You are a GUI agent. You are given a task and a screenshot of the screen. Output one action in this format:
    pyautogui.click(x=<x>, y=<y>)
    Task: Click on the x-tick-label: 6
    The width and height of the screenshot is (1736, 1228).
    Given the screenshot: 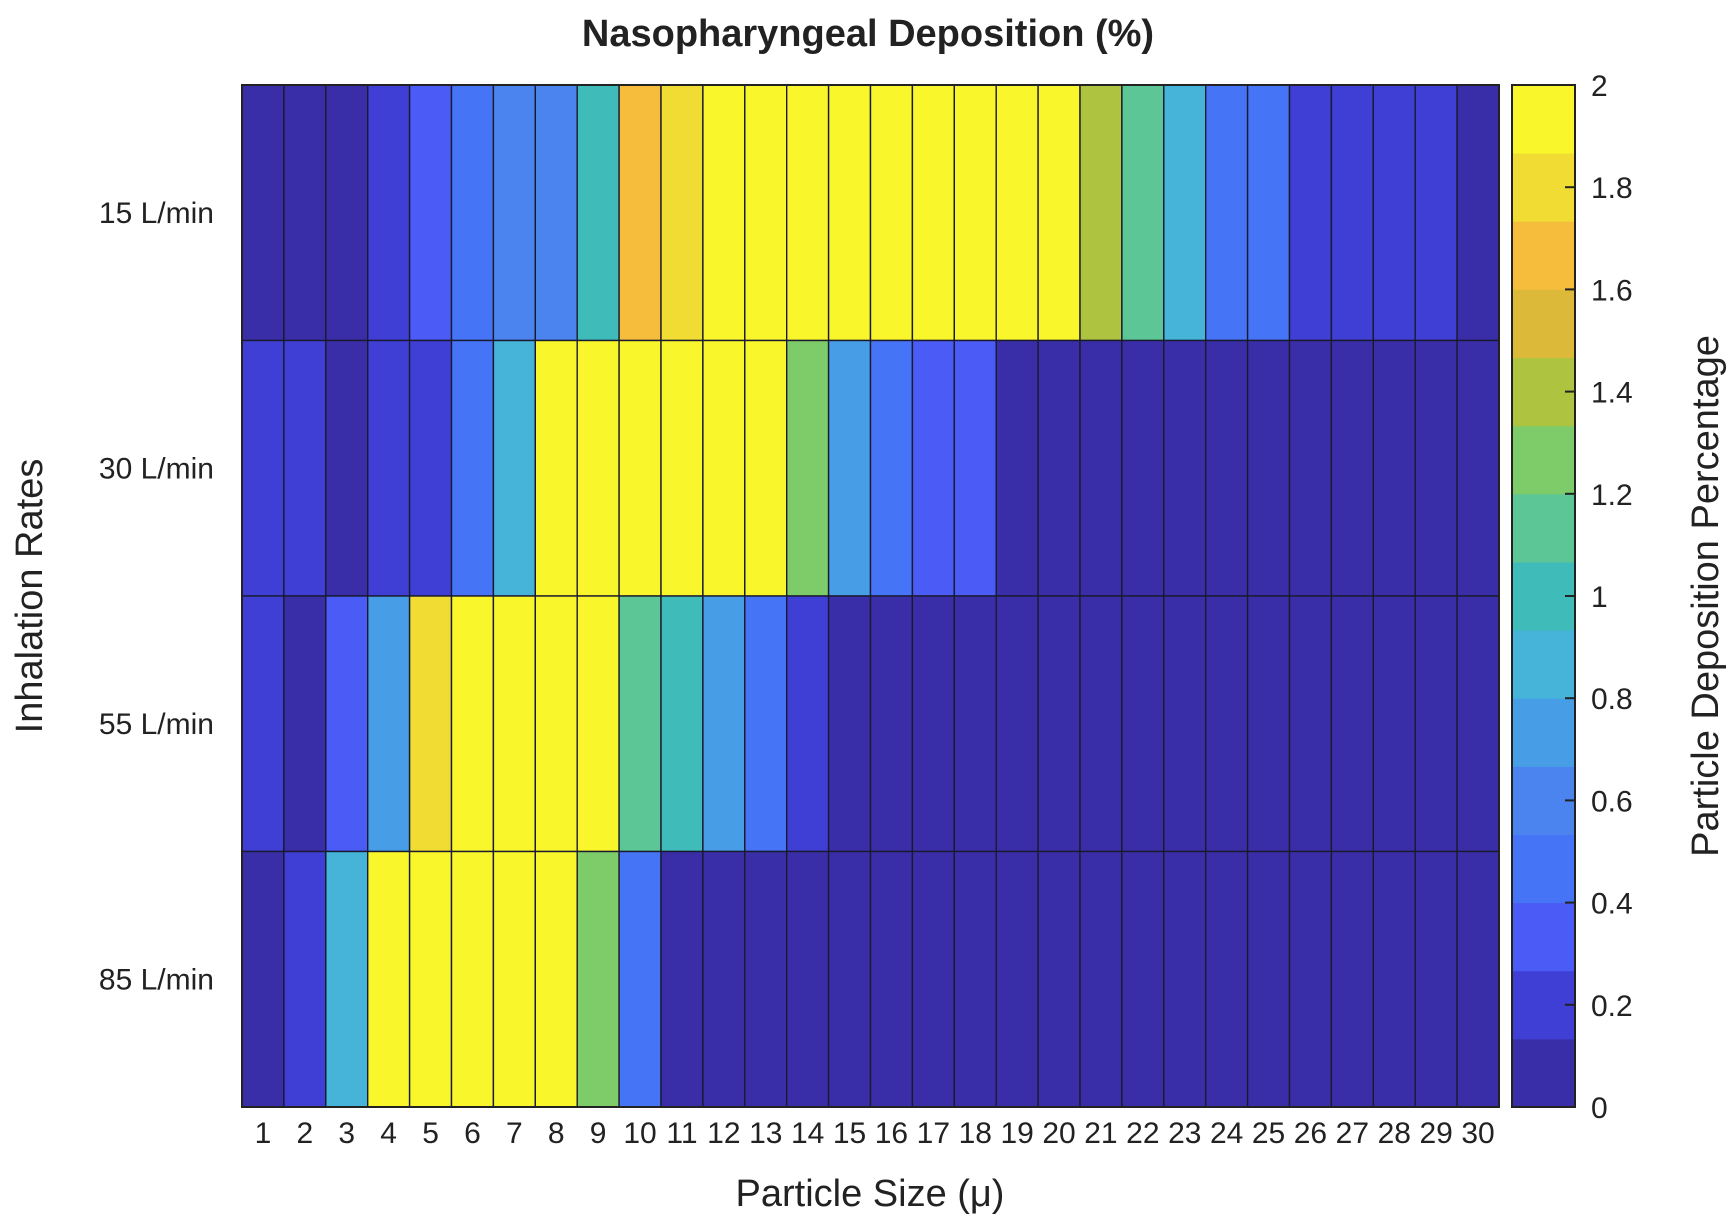 What is the action you would take?
    pyautogui.click(x=472, y=1133)
    